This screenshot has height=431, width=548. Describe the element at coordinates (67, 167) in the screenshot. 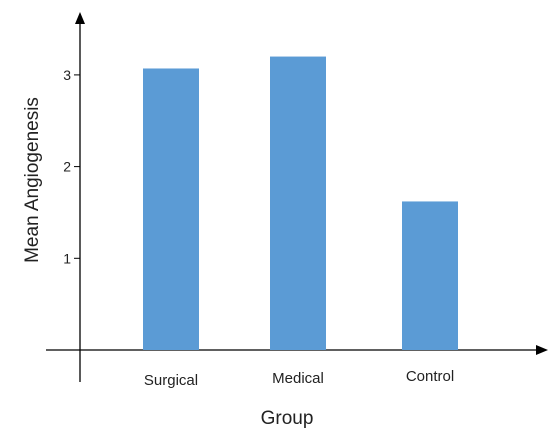

I see `y-tick-label: 2` at that location.